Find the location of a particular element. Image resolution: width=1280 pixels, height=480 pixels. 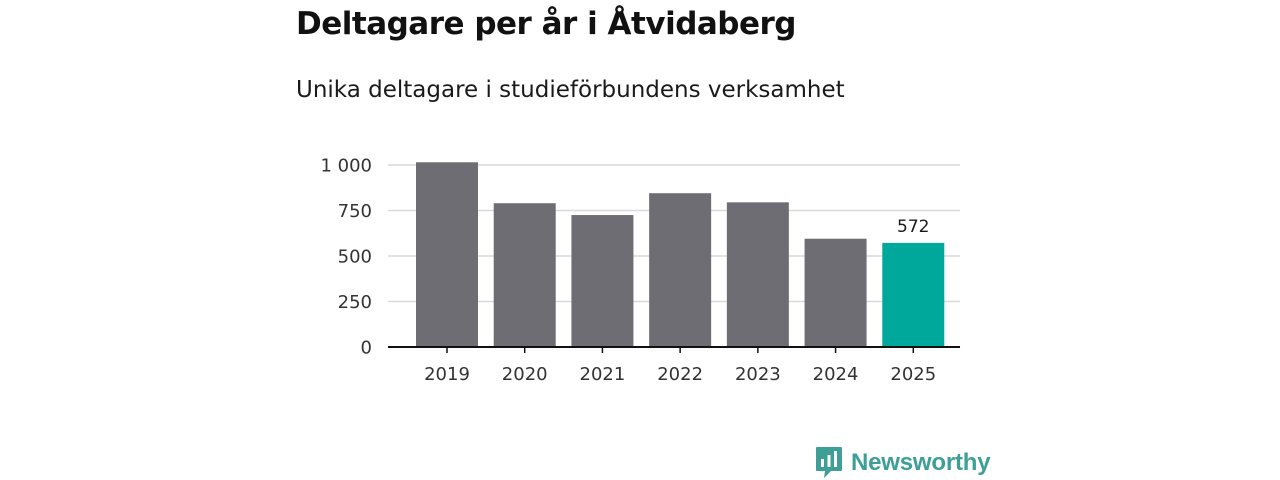

x-tick-label: 2021 is located at coordinates (603, 374).